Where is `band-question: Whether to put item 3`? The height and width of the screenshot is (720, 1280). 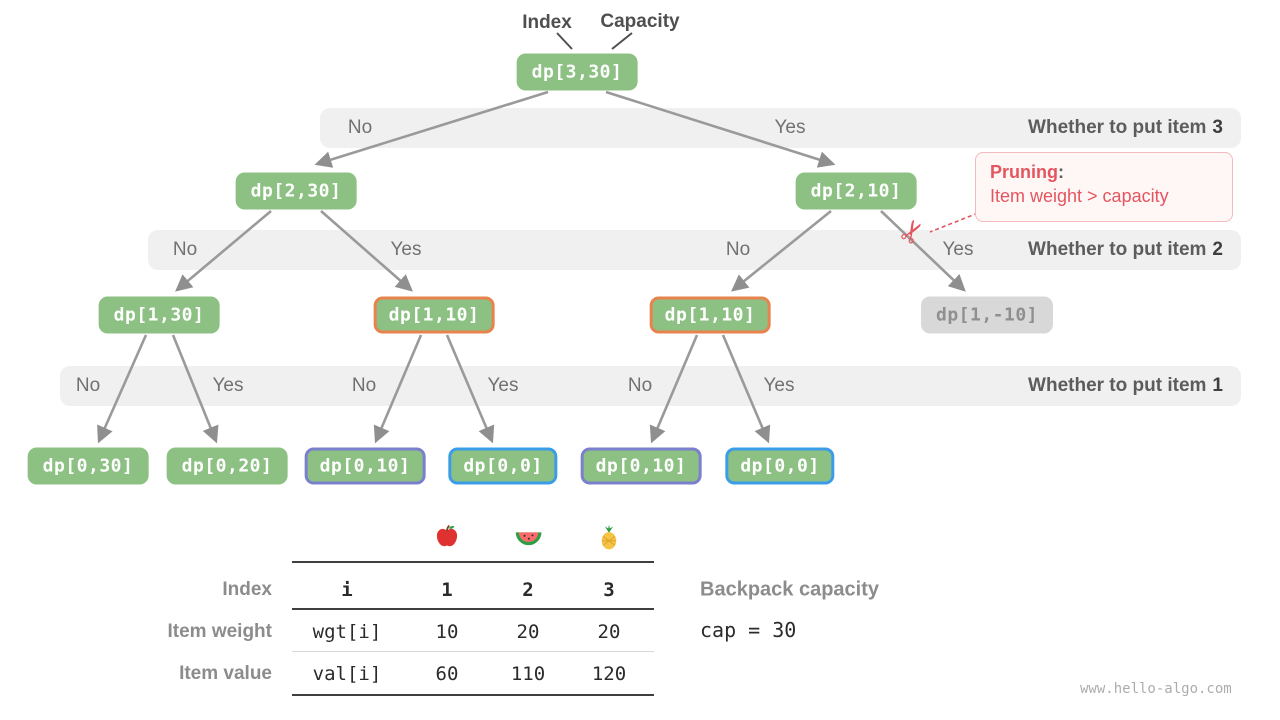
band-question: Whether to put item 3 is located at coordinates (1125, 128).